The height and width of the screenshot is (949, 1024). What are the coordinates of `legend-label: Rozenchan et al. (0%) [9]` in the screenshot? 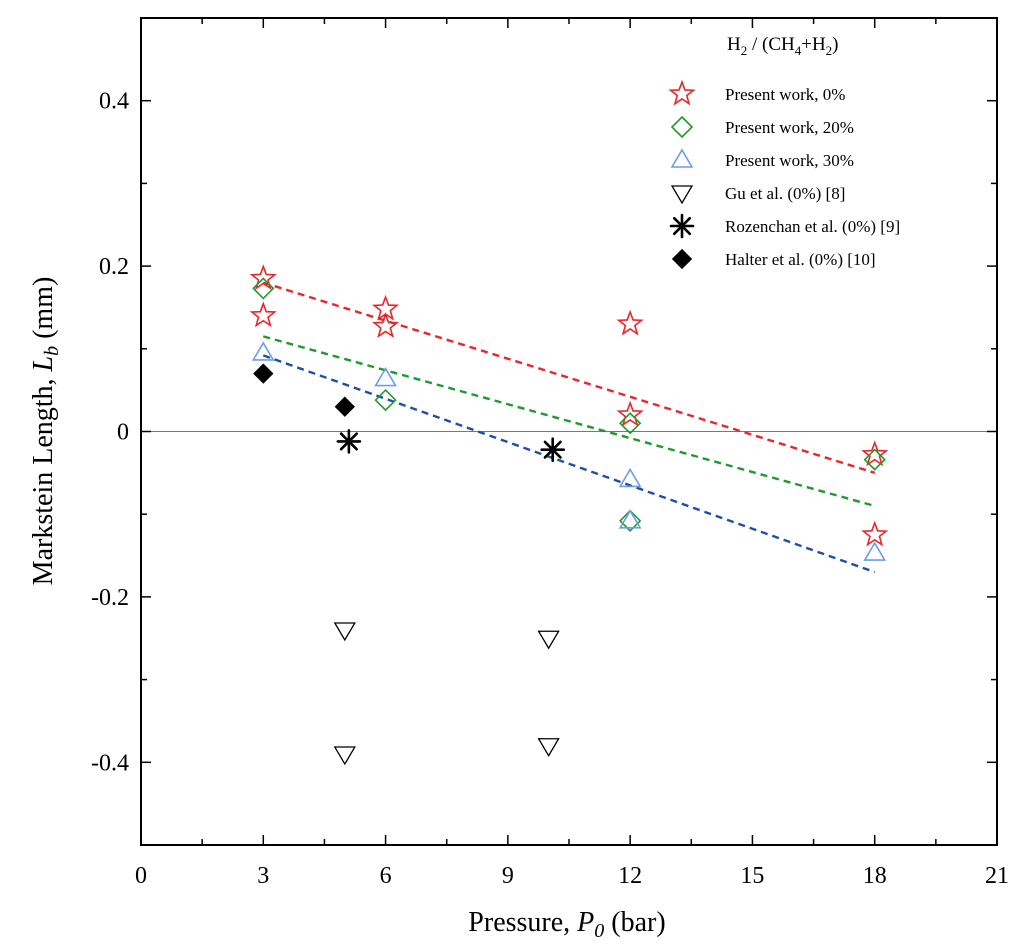 It's located at (812, 226).